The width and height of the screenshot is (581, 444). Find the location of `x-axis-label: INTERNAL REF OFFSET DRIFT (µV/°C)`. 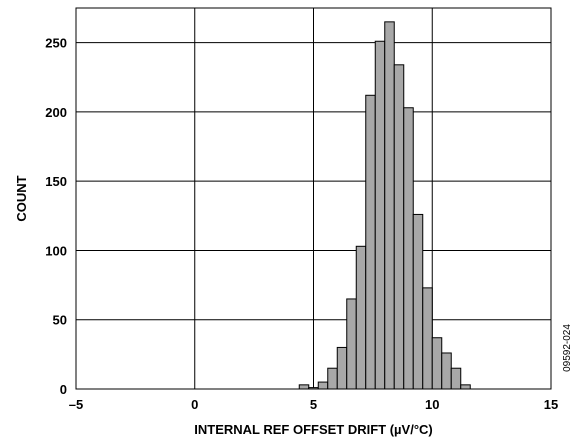

x-axis-label: INTERNAL REF OFFSET DRIFT (µV/°C) is located at coordinates (313, 429).